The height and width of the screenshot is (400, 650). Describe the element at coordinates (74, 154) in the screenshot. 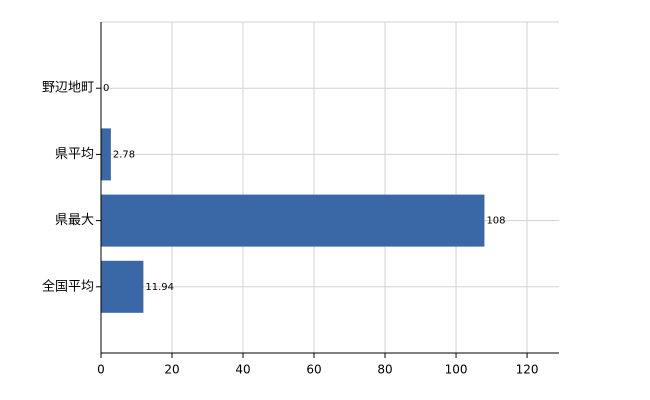

I see `y-tick-label: 県平均` at that location.